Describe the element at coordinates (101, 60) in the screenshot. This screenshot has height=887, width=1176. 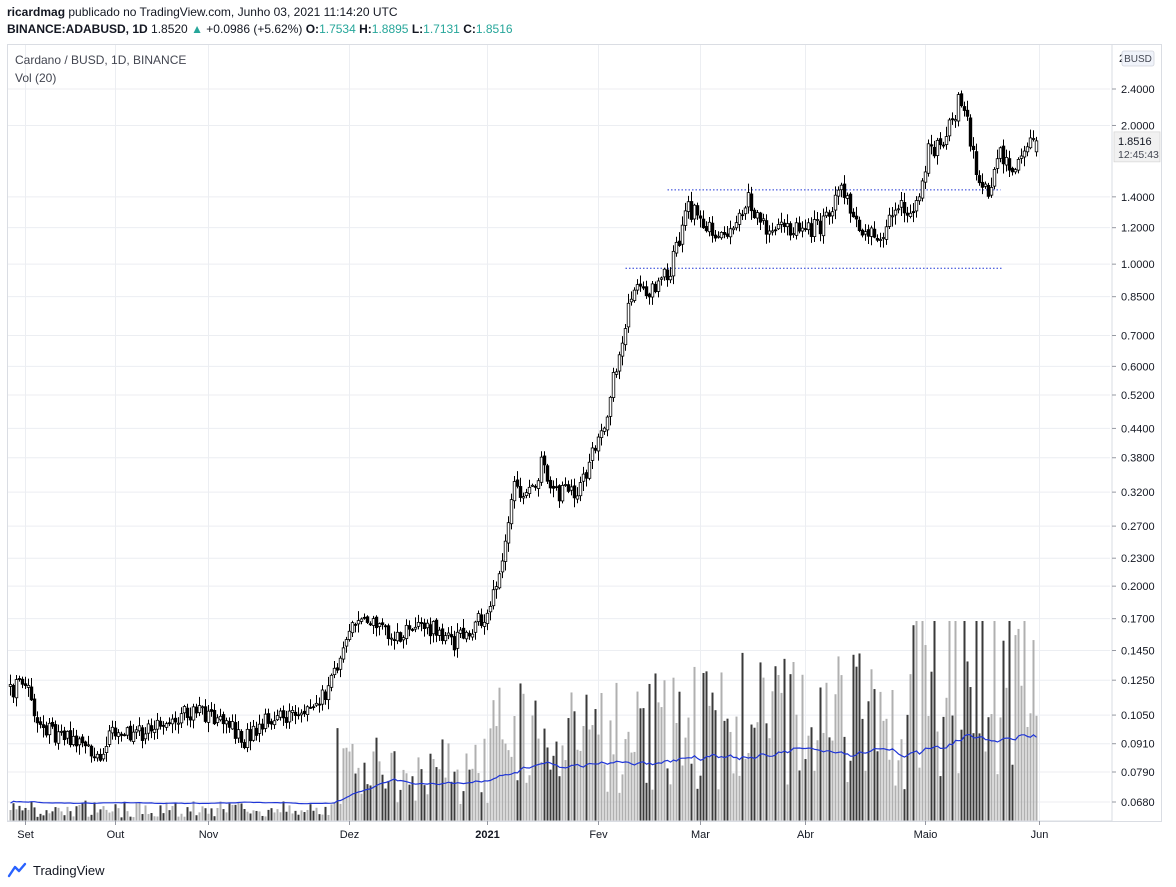
I see `series-legend: Cardano / BUSD, 1D, BINANCE` at that location.